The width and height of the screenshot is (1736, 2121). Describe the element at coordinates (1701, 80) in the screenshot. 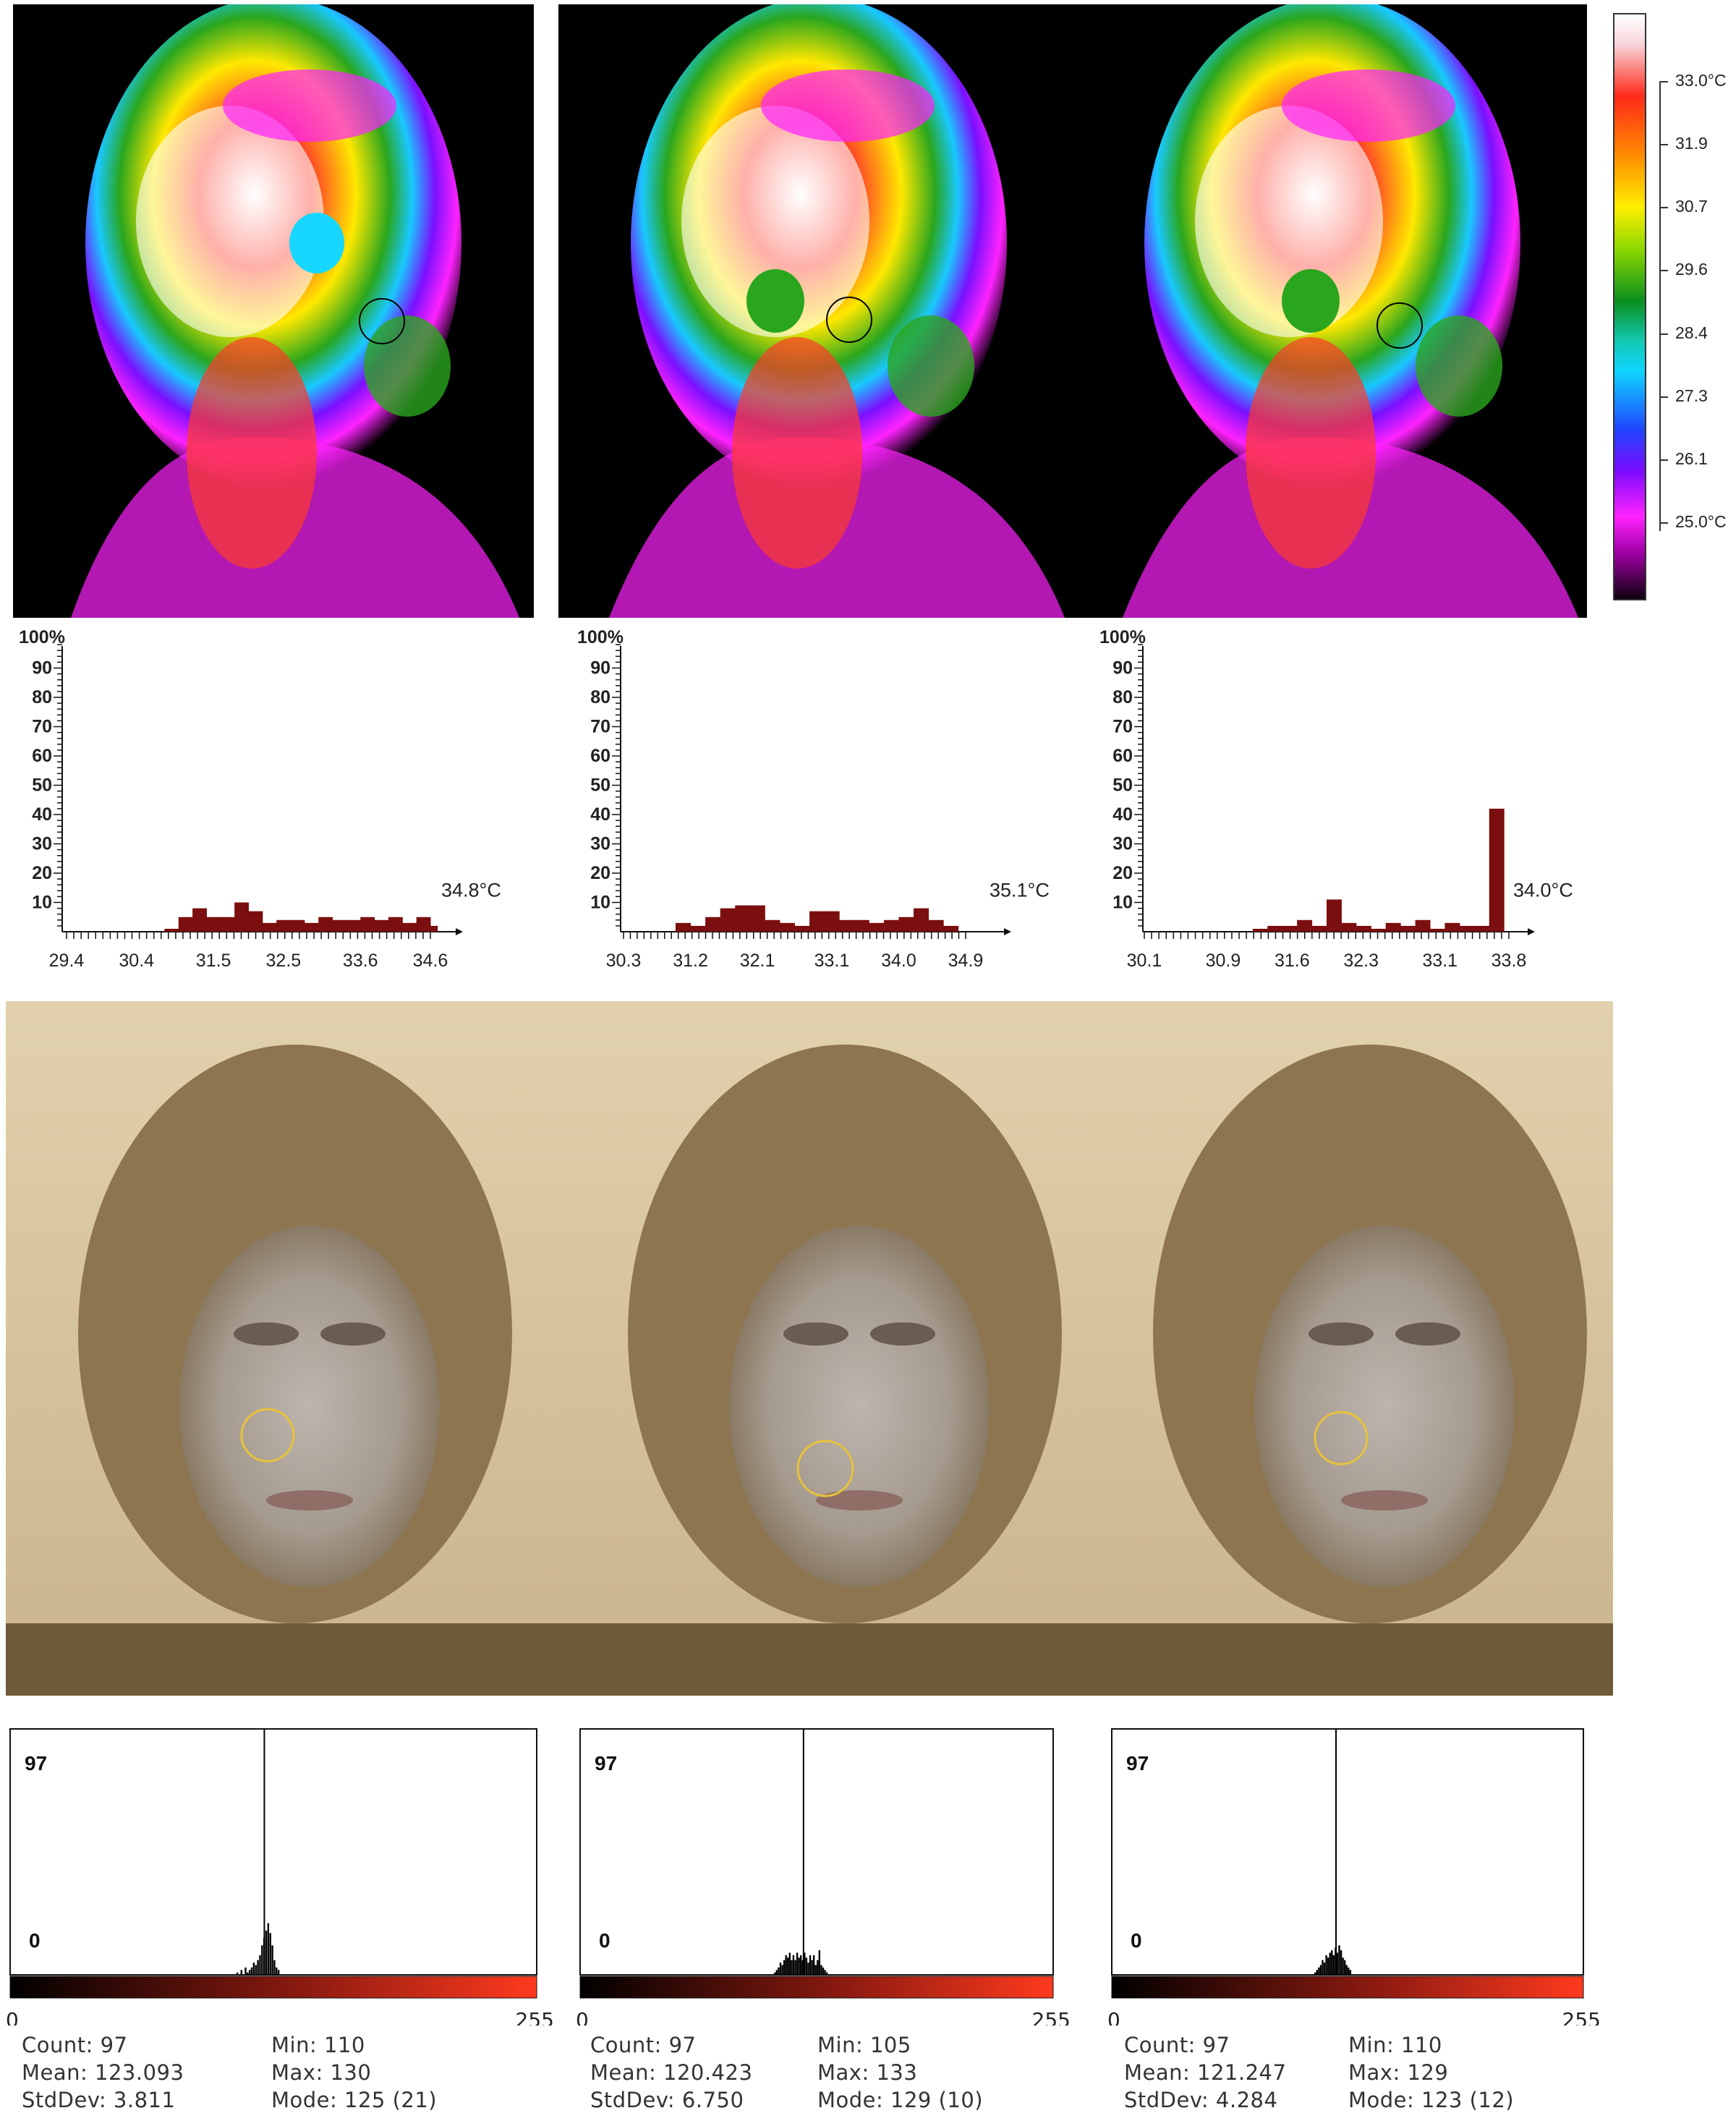

I see `colorbar-tick-label: 33.0°C` at that location.